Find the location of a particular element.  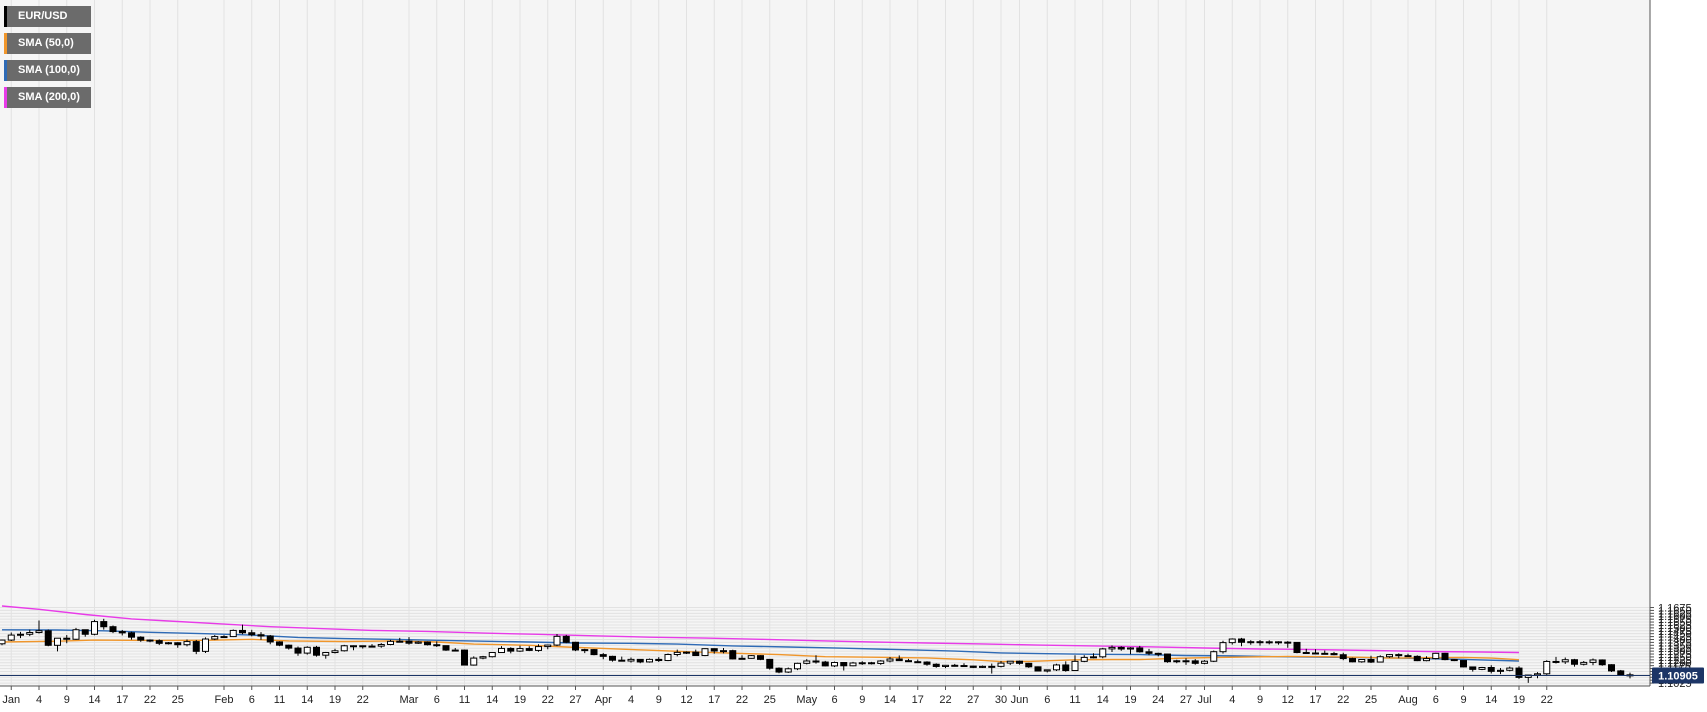

legend-symbol: EUR/USD is located at coordinates (47, 16).